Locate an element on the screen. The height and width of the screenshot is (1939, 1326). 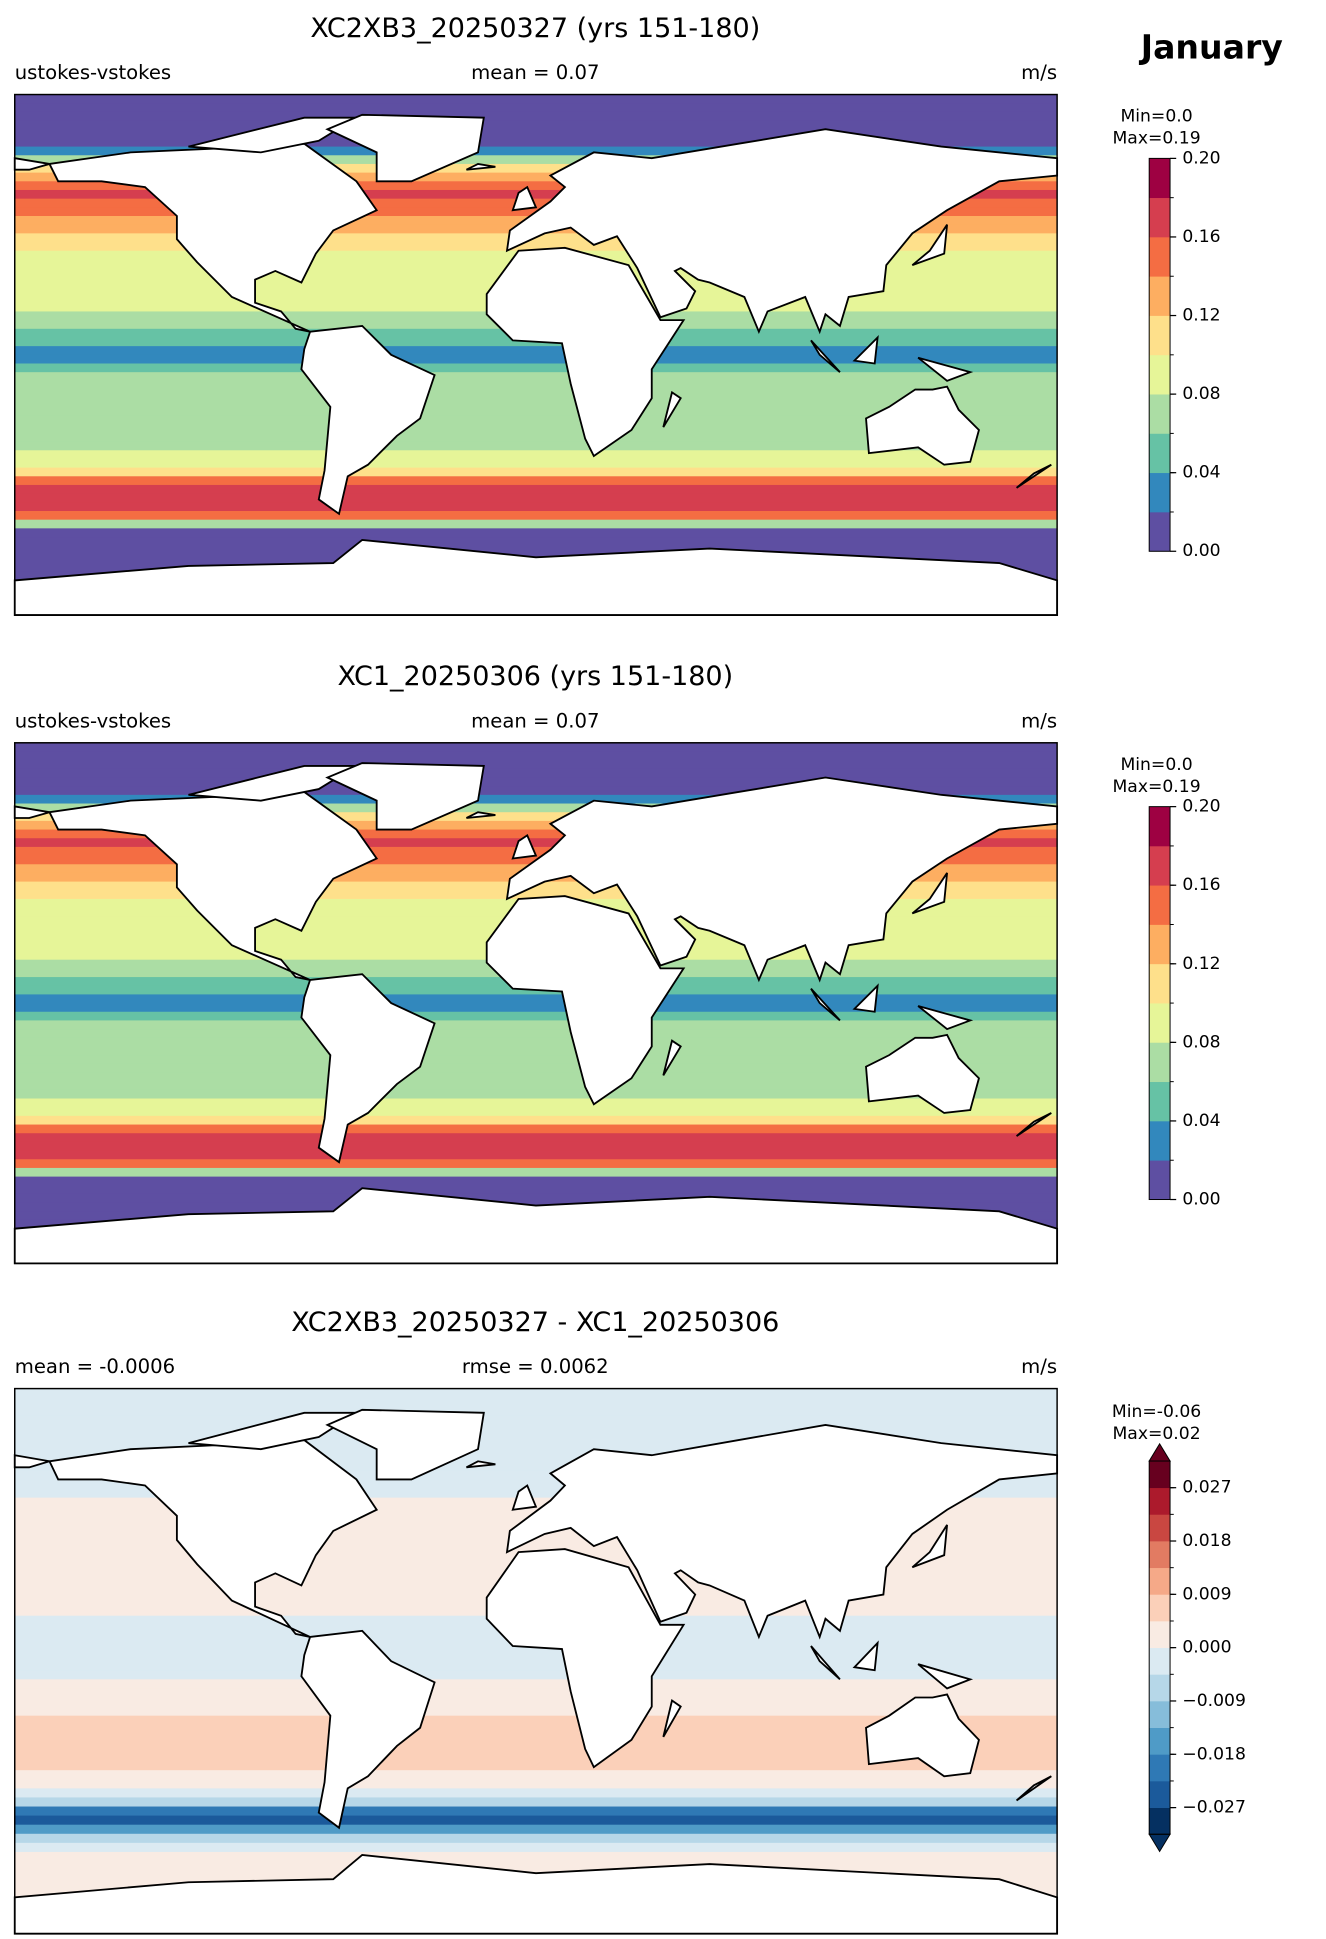
left-label: mean = -0.0006 is located at coordinates (95, 1366).